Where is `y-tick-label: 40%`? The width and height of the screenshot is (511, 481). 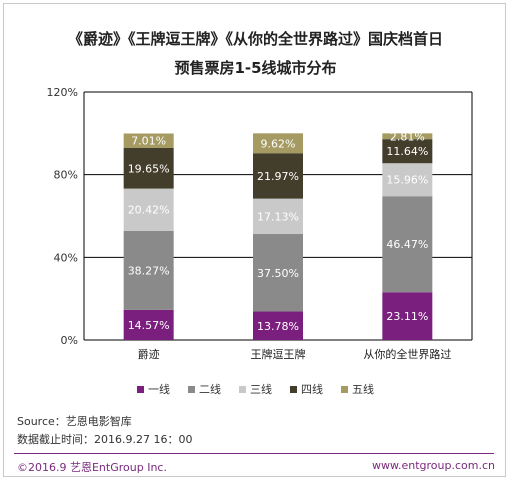
y-tick-label: 40% is located at coordinates (66, 257).